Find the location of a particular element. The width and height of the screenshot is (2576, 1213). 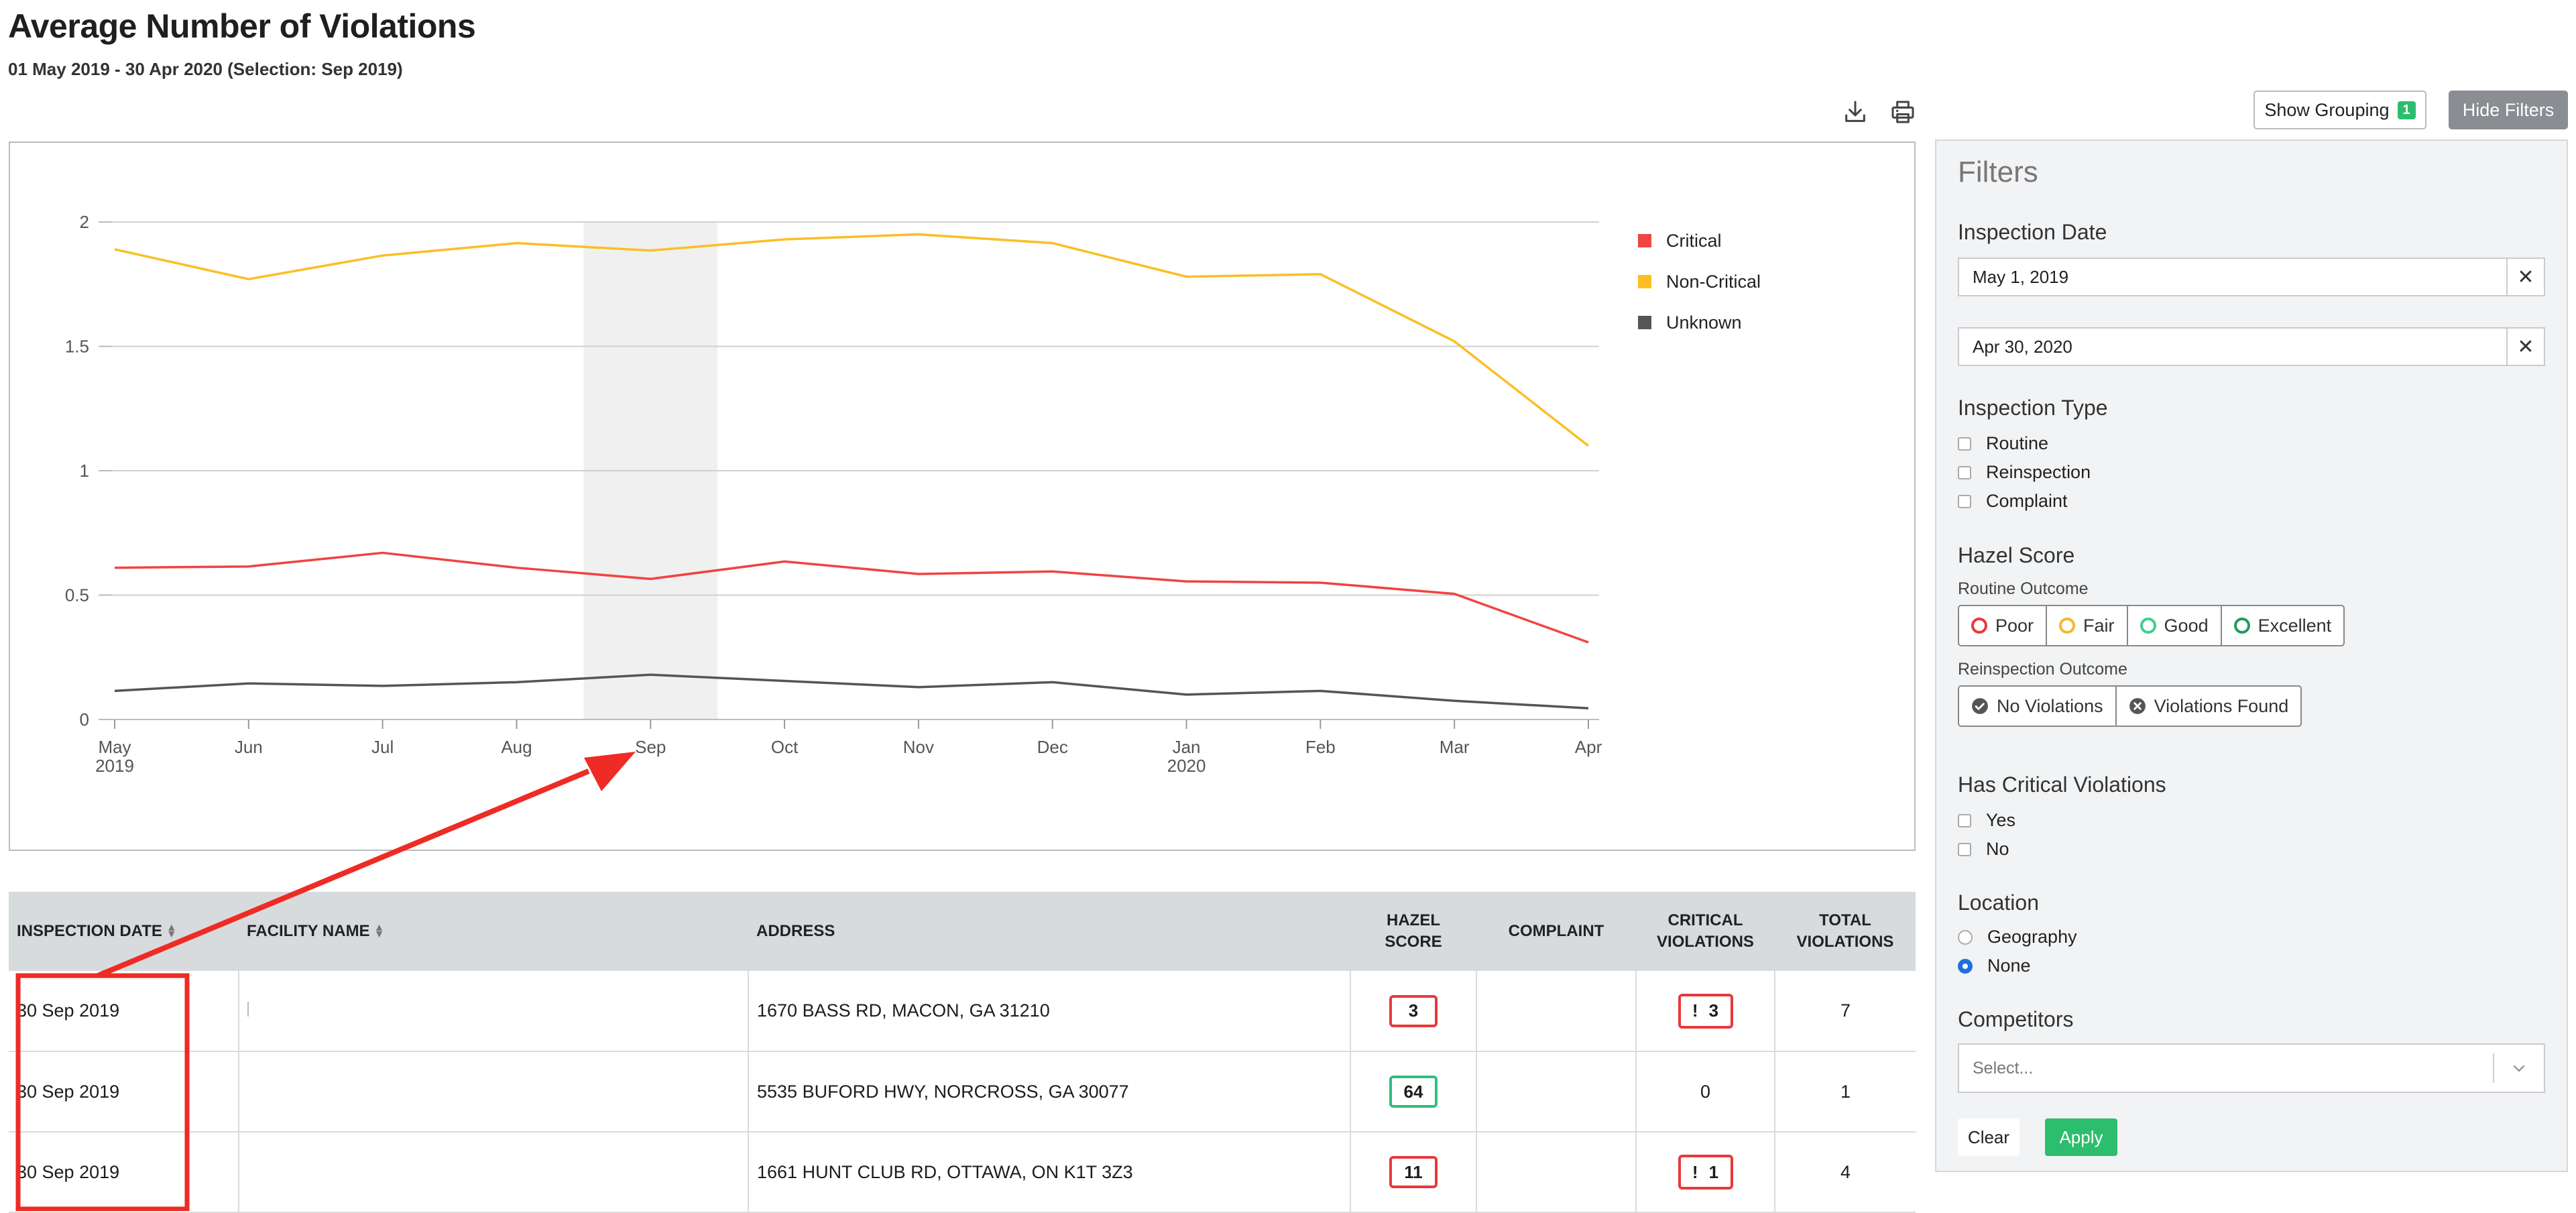

x-tick-label: Jun is located at coordinates (249, 747).